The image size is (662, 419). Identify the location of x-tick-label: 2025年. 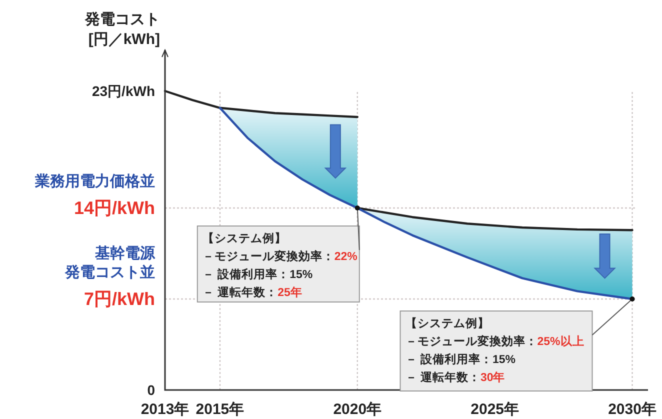
(495, 409).